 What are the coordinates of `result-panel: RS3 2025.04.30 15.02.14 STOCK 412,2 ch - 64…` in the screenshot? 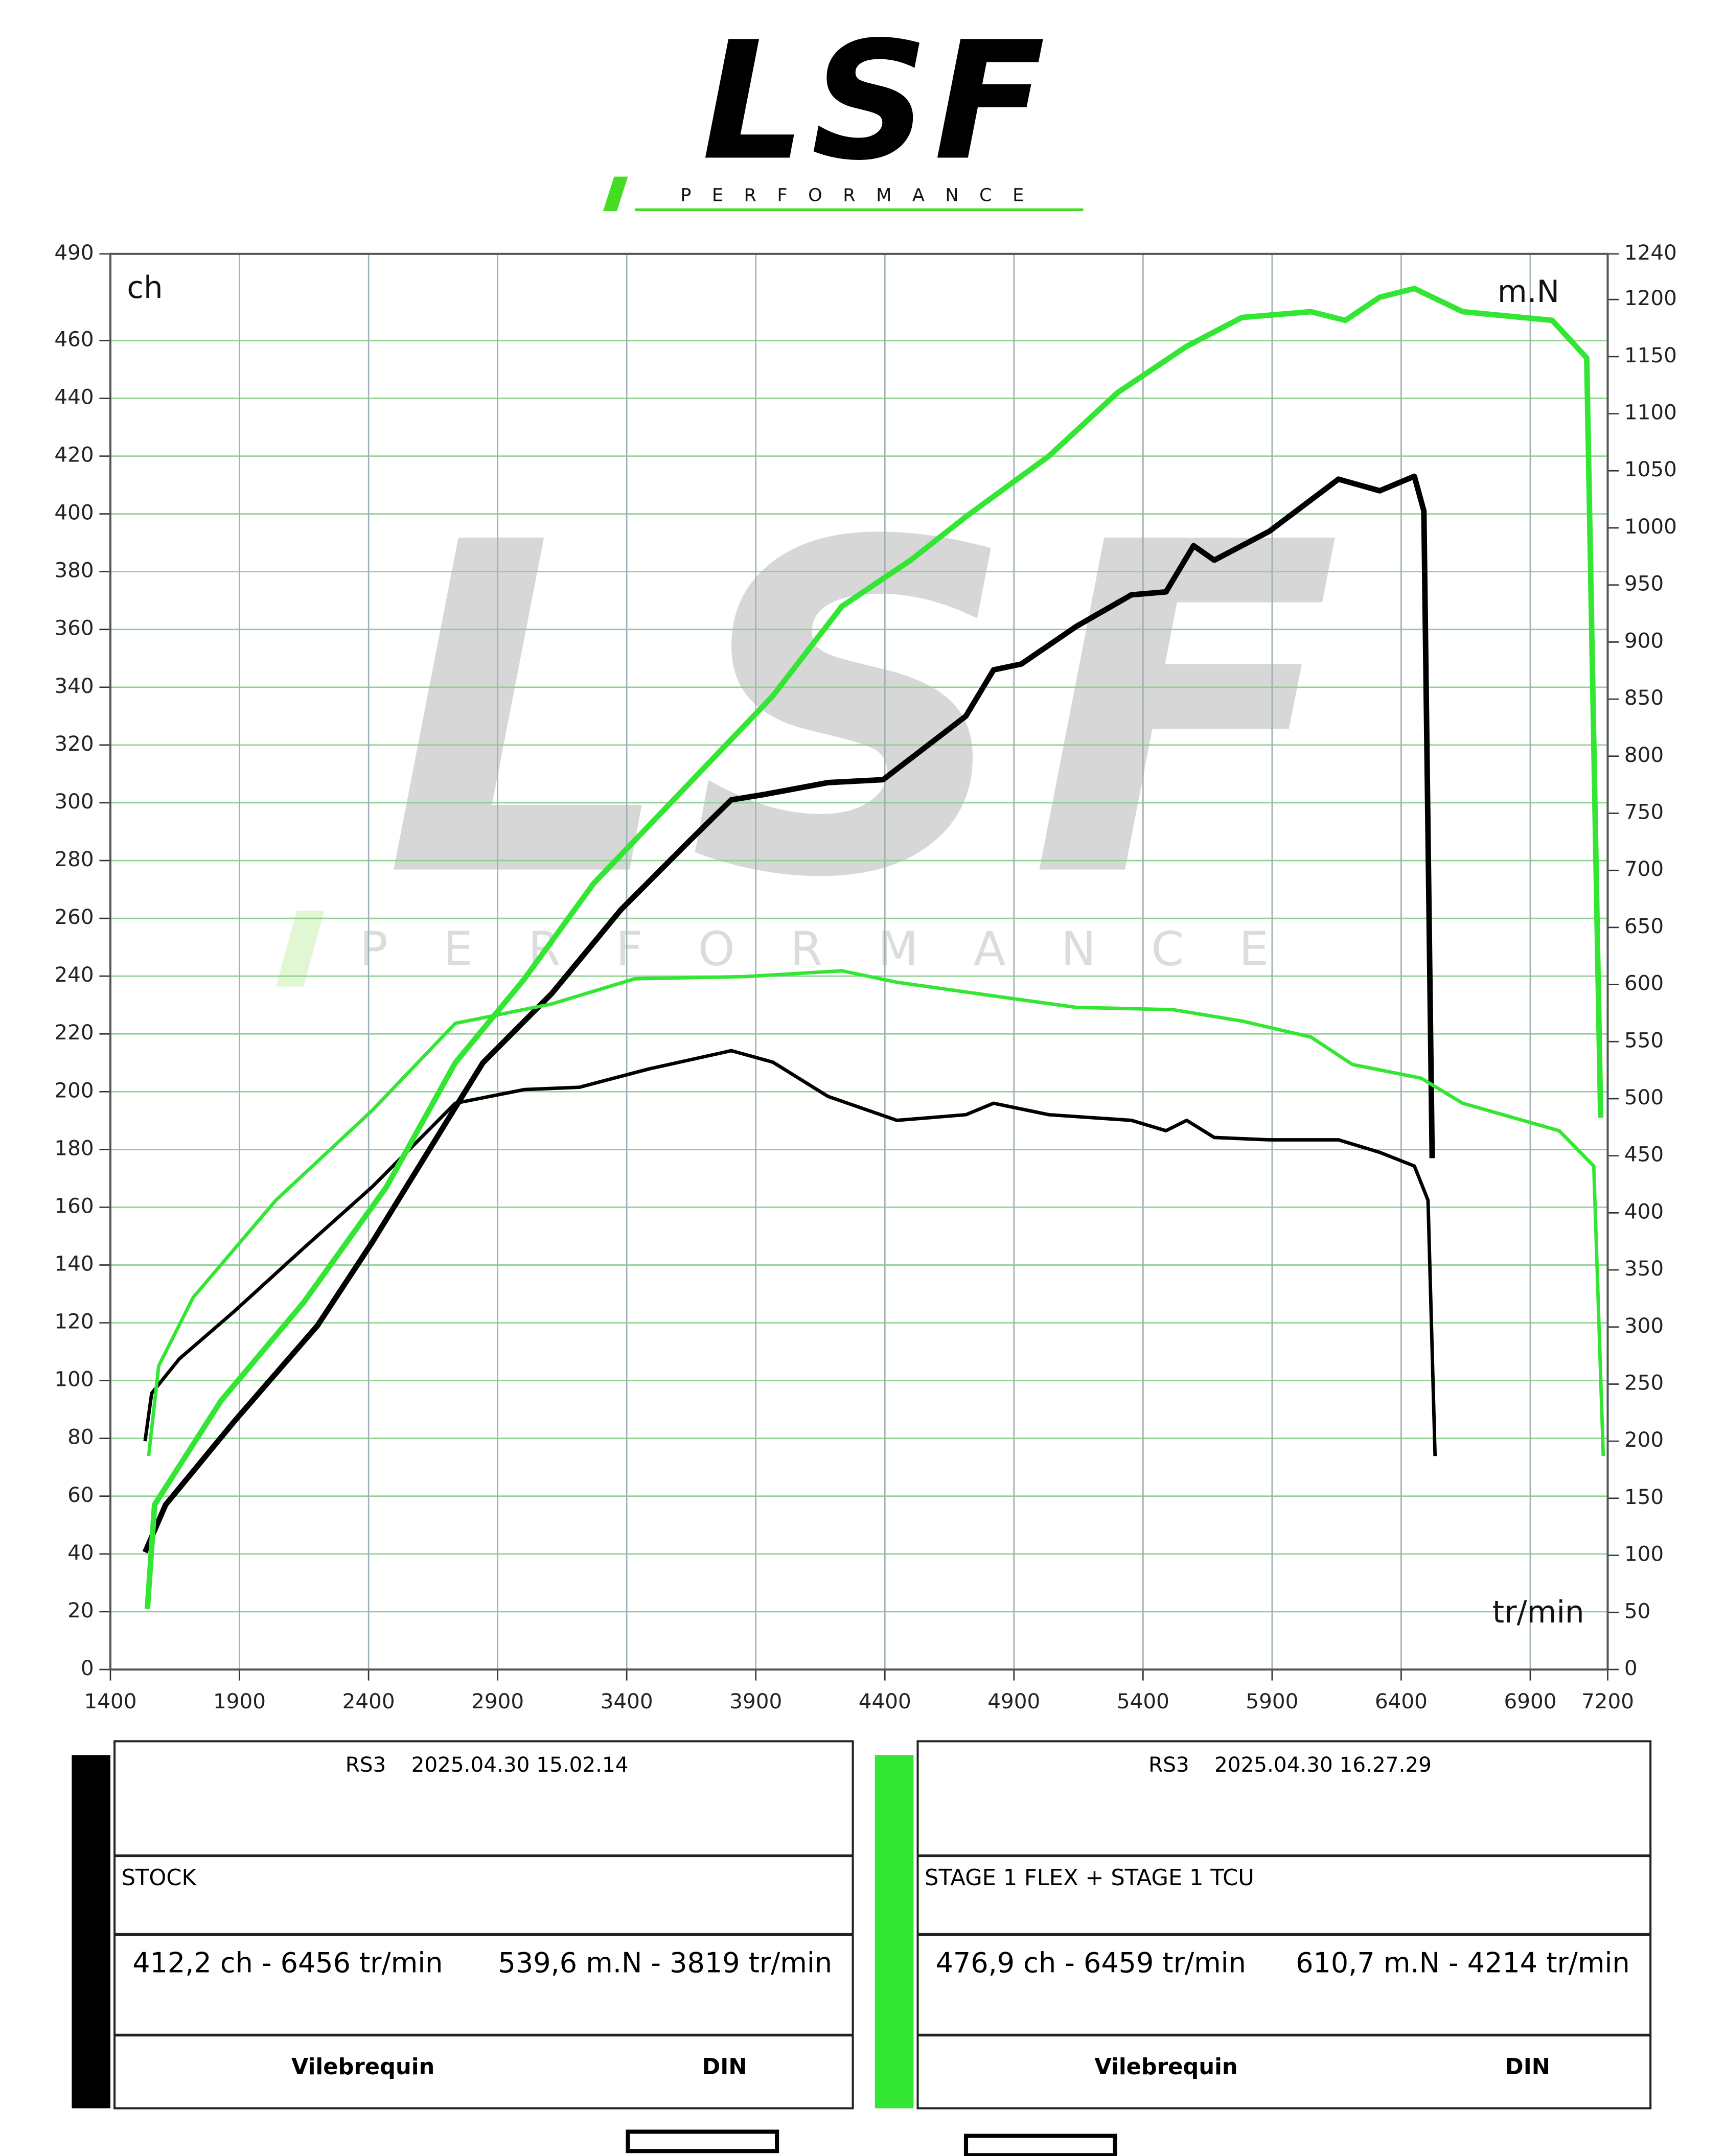 It's located at (463, 1925).